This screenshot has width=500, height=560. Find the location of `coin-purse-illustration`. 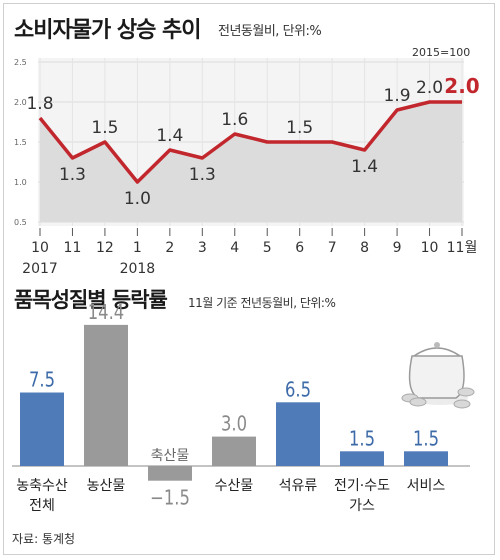

coin-purse-illustration is located at coordinates (438, 375).